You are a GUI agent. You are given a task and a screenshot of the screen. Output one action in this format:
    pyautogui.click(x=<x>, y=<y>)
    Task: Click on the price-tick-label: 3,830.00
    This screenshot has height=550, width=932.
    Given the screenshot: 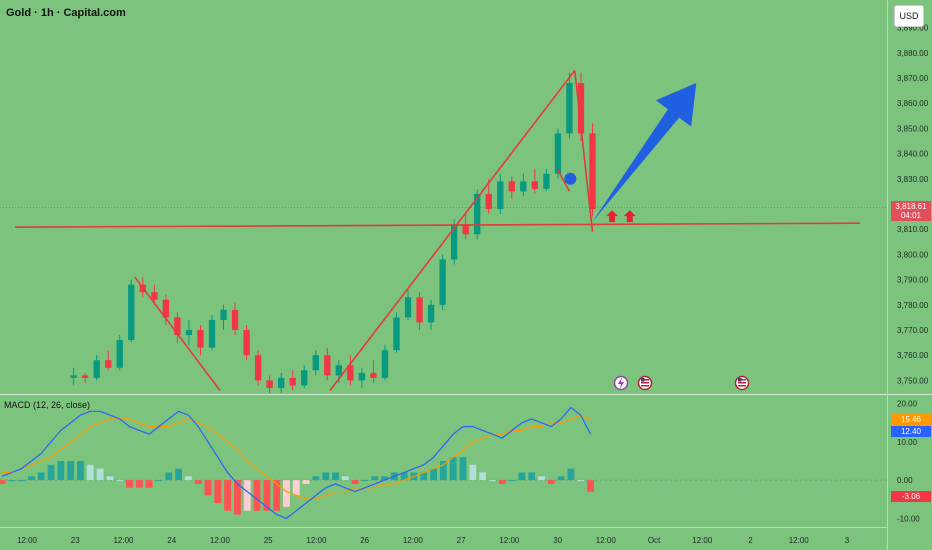 What is the action you would take?
    pyautogui.click(x=913, y=179)
    